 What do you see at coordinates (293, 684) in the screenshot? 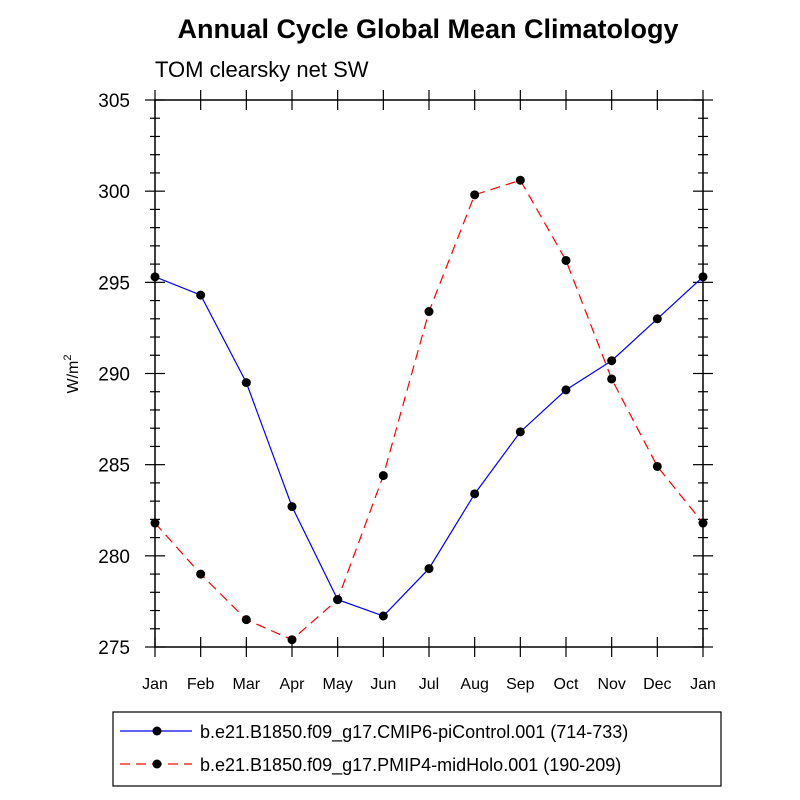
I see `x-tick-label: Apr` at bounding box center [293, 684].